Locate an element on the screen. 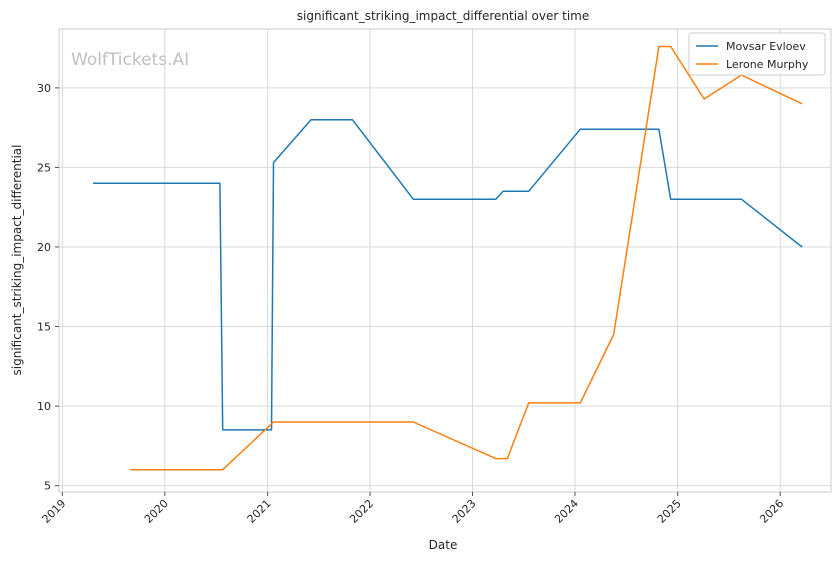 This screenshot has width=840, height=561. y-tick-label: 30 is located at coordinates (44, 88).